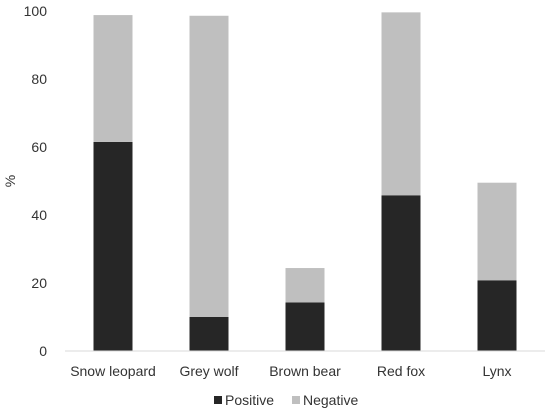  What do you see at coordinates (209, 166) in the screenshot?
I see `bar-grey-wolf-negative` at bounding box center [209, 166].